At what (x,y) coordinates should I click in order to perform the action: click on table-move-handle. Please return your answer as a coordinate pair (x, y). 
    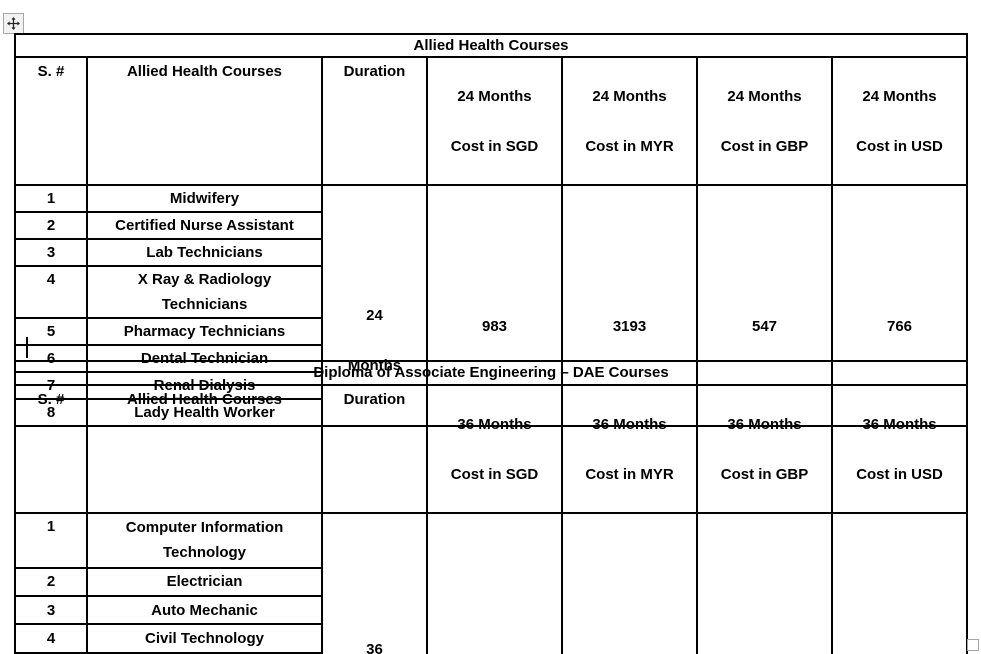
    Looking at the image, I should click on (13, 23).